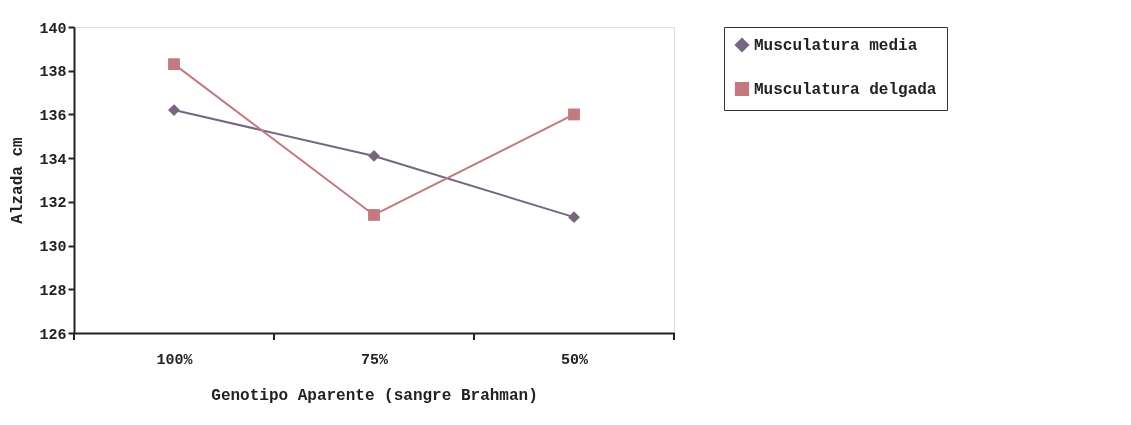 This screenshot has height=425, width=1131. What do you see at coordinates (374, 360) in the screenshot?
I see `x-tick-label: 75%` at bounding box center [374, 360].